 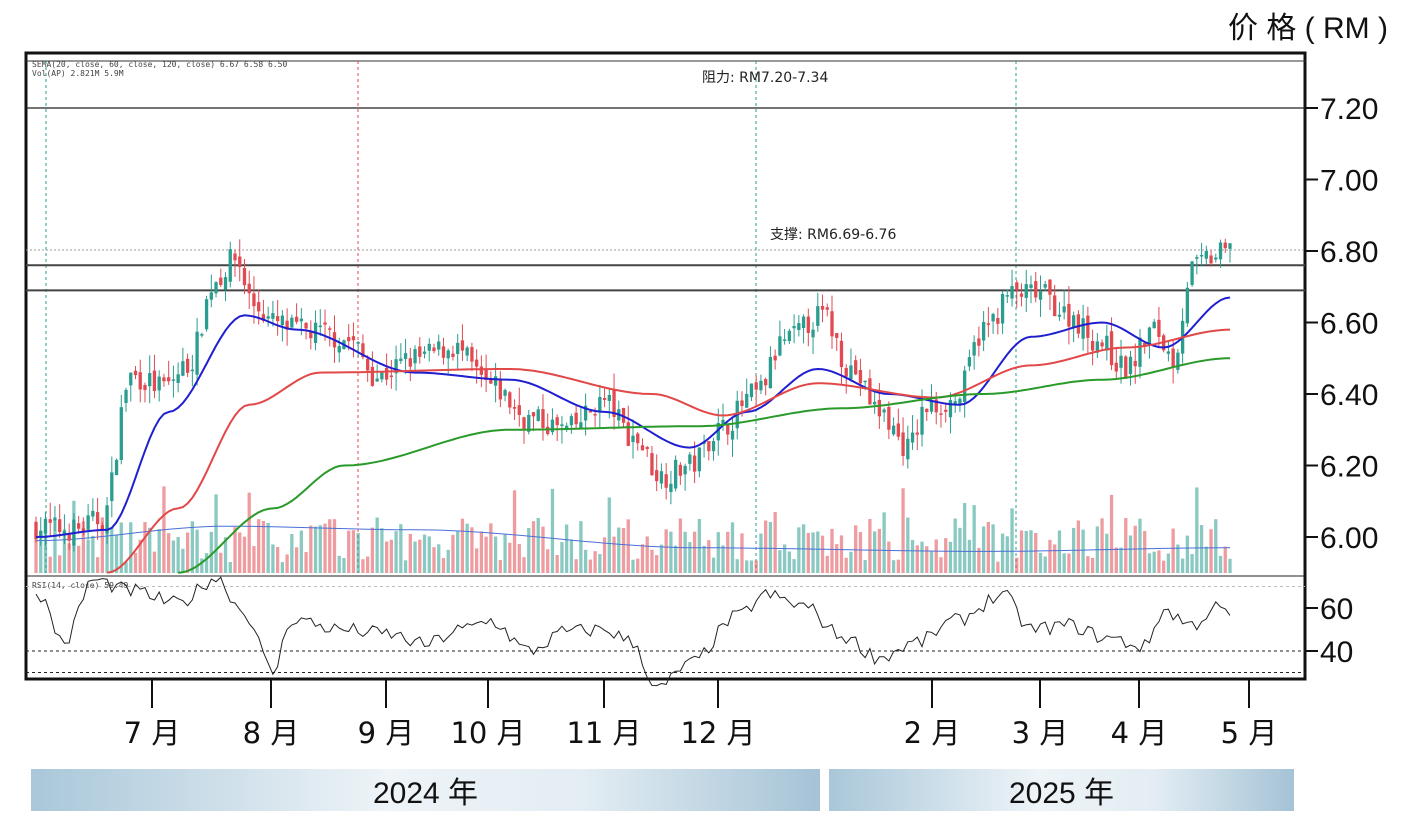 I want to click on month-label: 11 月, so click(x=603, y=733).